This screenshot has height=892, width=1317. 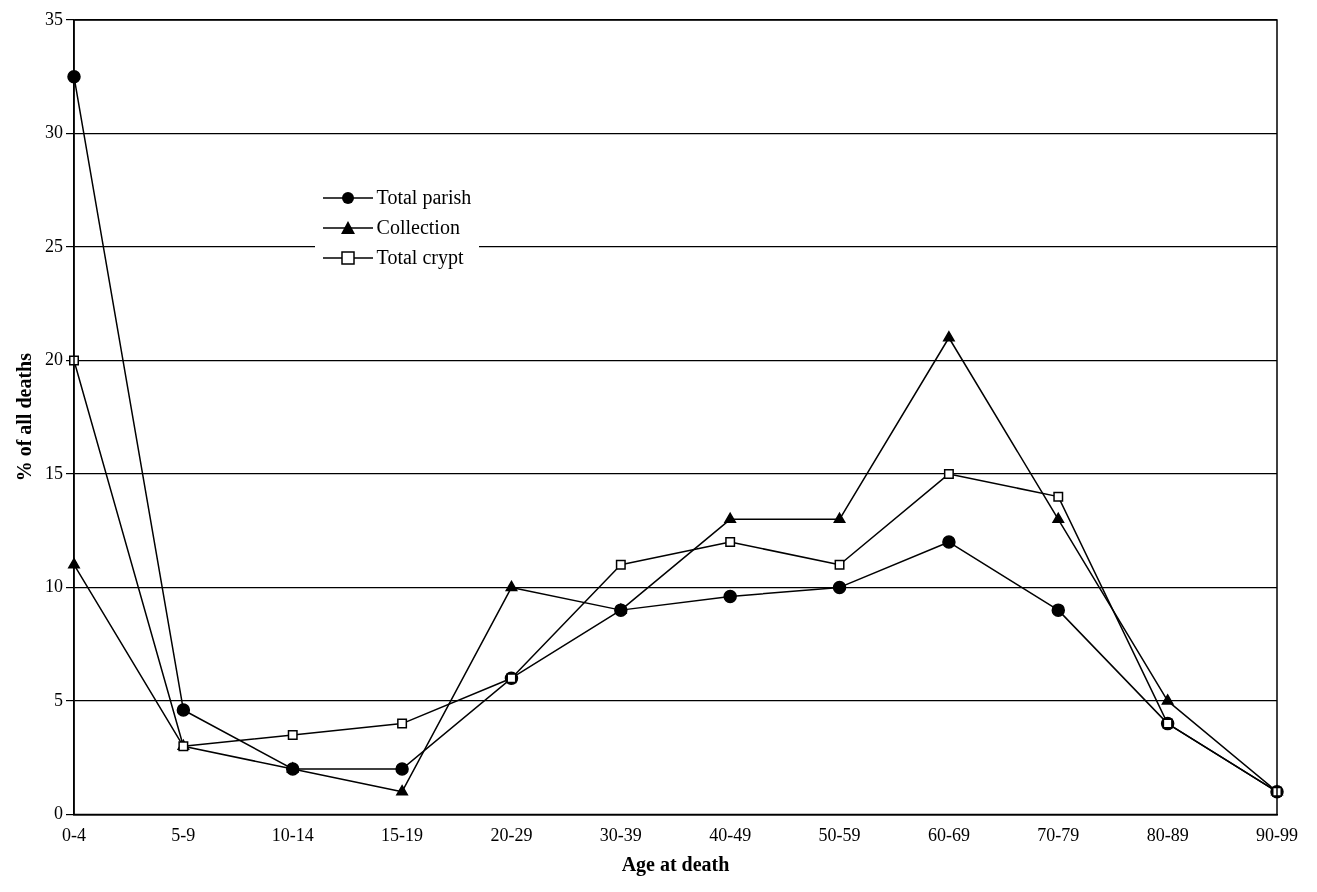 What do you see at coordinates (1167, 834) in the screenshot?
I see `x-tick-label: 80-89` at bounding box center [1167, 834].